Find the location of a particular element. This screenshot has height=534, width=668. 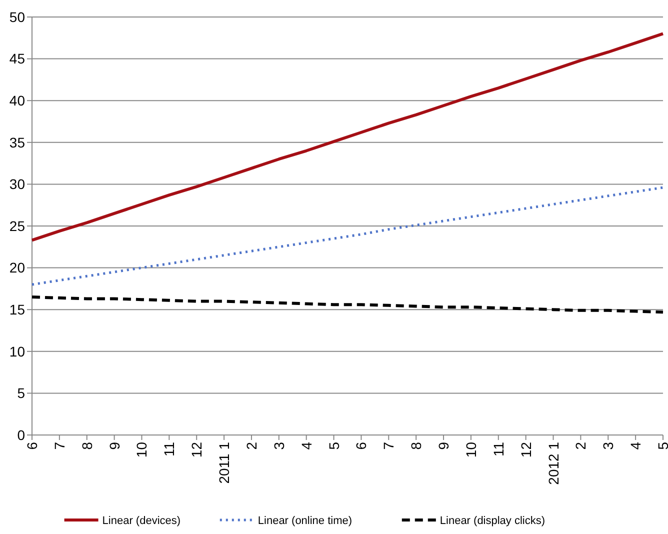

legend-label: Linear (online time) is located at coordinates (305, 520).